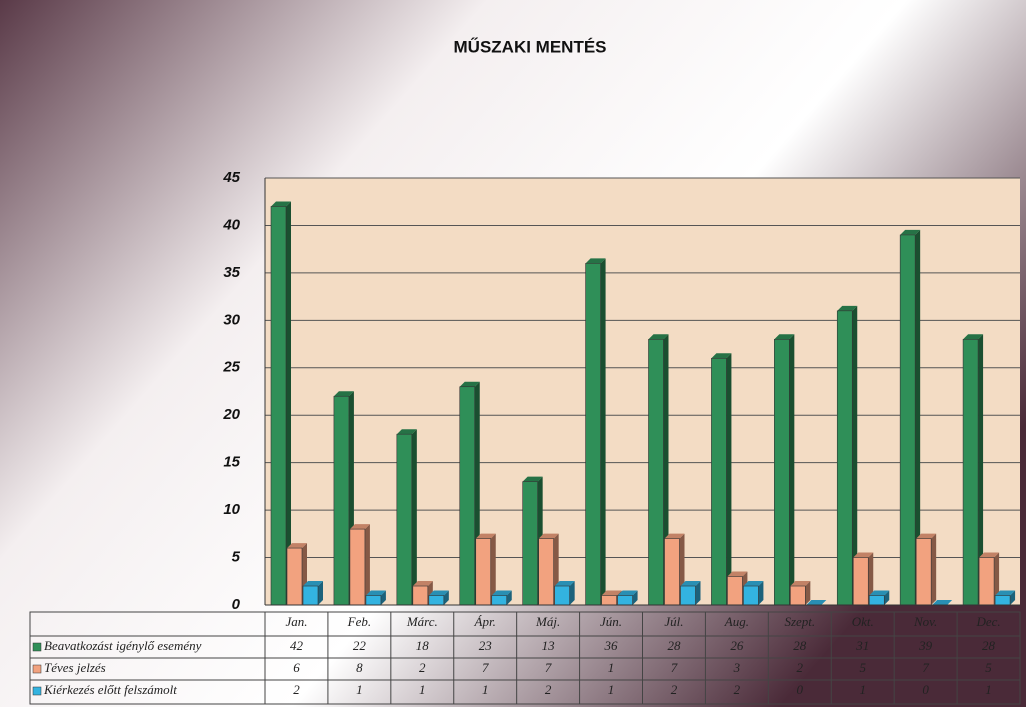 Image resolution: width=1026 pixels, height=712 pixels. Describe the element at coordinates (549, 645) in the screenshot. I see `table-cell: 13` at that location.